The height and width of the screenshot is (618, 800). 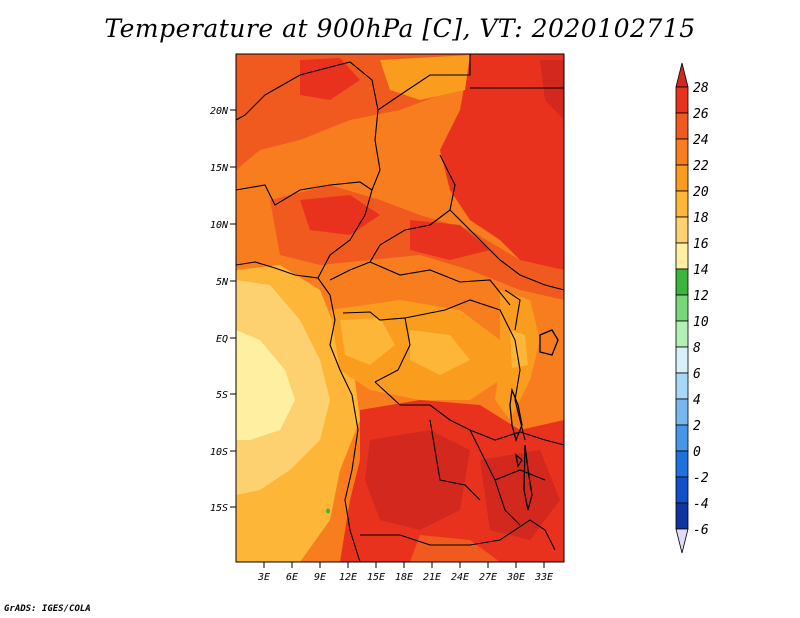 What do you see at coordinates (701, 478) in the screenshot?
I see `colorbar-label: -2` at bounding box center [701, 478].